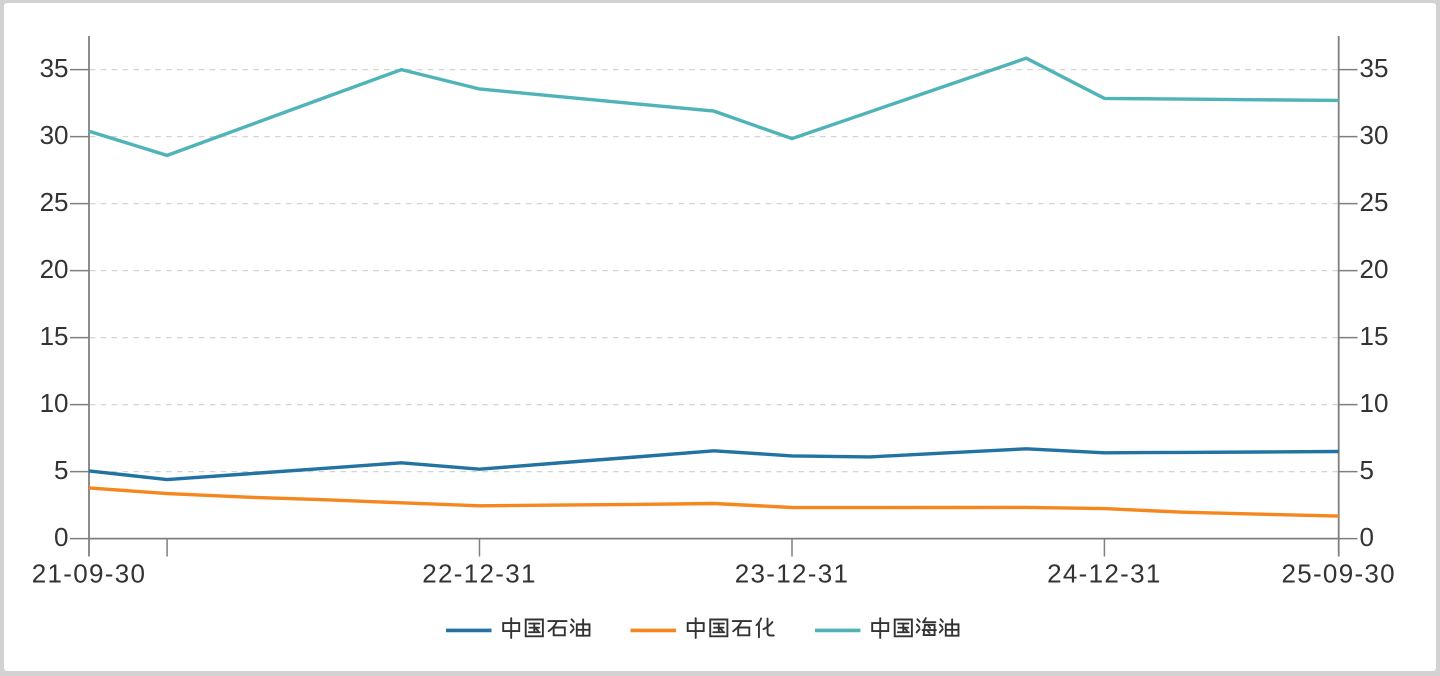 This screenshot has width=1440, height=676. I want to click on svg-text: 23-12-31, so click(792, 574).